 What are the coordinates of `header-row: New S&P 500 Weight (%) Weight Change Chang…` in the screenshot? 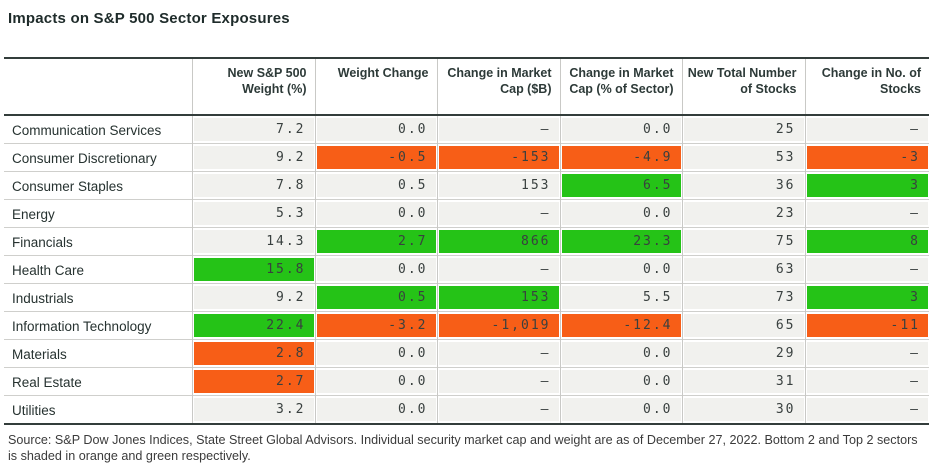 It's located at (466, 86).